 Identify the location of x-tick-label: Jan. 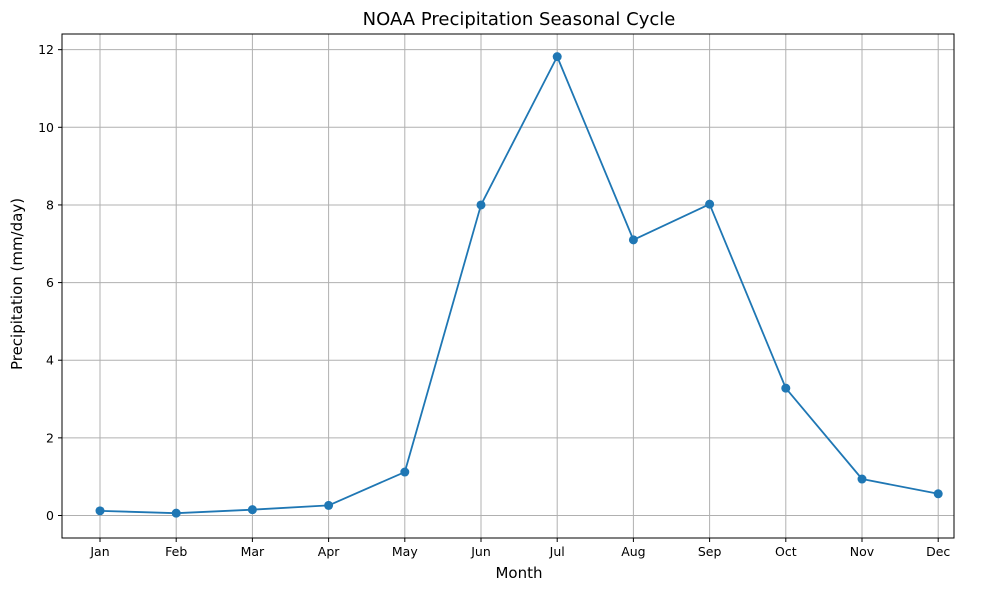
(99, 551).